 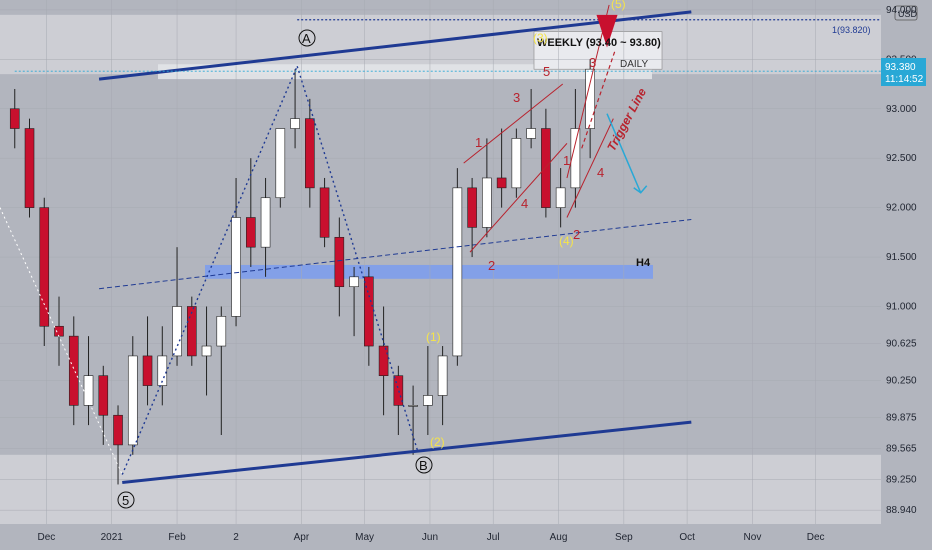 What do you see at coordinates (906, 275) in the screenshot?
I see `y-axis-panel` at bounding box center [906, 275].